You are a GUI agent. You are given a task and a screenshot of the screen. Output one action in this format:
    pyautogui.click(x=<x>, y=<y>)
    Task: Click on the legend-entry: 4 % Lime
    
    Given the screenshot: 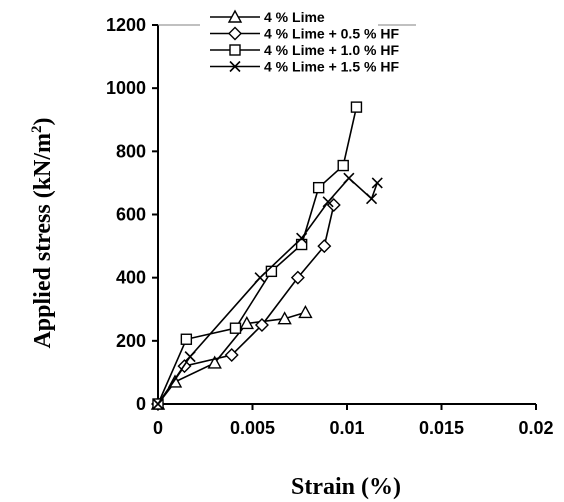 What is the action you would take?
    pyautogui.click(x=267, y=17)
    